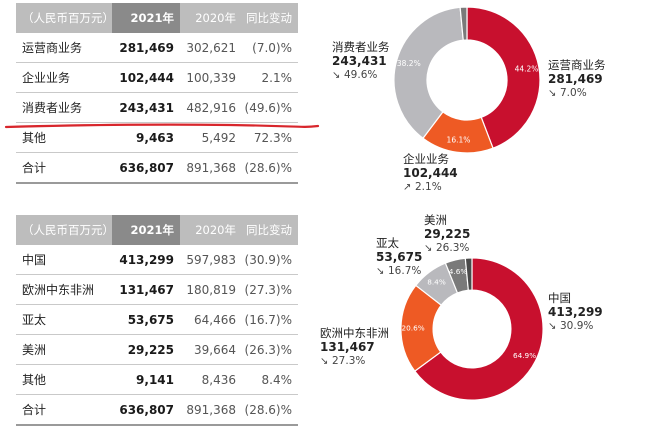  Describe the element at coordinates (211, 77) in the screenshot. I see `value-2020: 100,339` at that location.